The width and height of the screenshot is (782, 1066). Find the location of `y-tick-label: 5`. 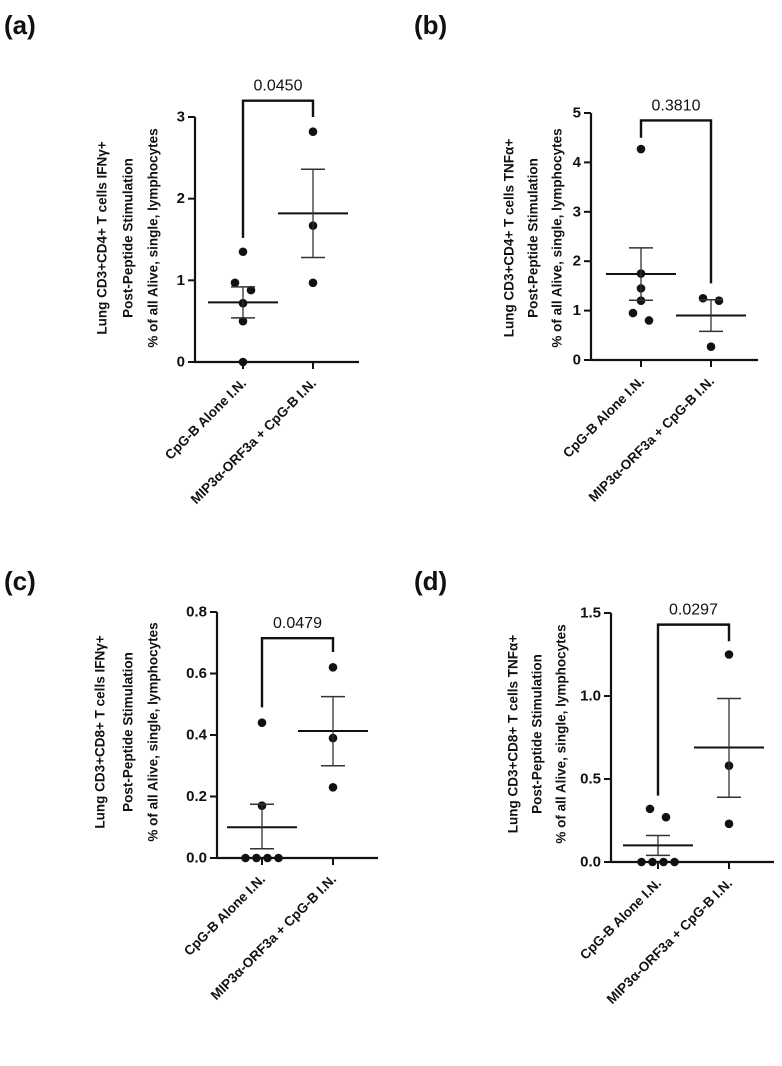

y-tick-label: 5 is located at coordinates (577, 113).